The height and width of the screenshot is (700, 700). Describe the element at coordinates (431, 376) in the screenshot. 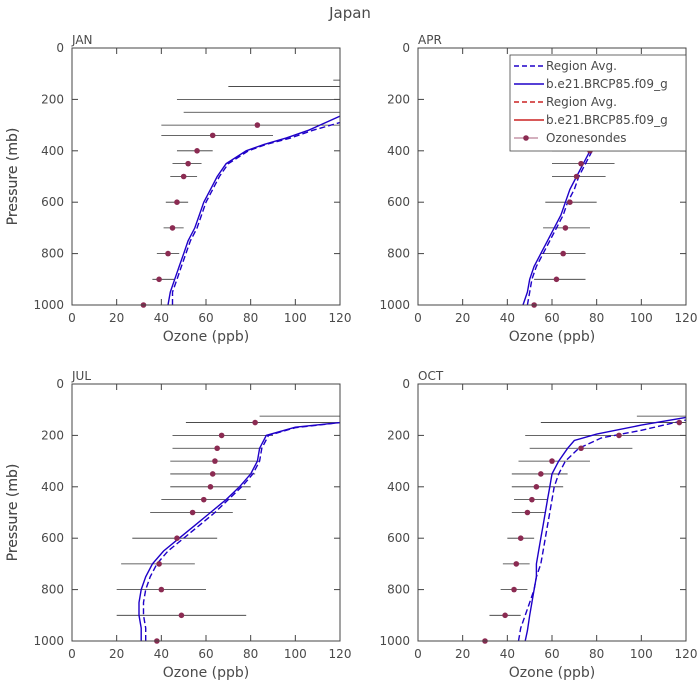

I see `panel-label: OCT` at that location.